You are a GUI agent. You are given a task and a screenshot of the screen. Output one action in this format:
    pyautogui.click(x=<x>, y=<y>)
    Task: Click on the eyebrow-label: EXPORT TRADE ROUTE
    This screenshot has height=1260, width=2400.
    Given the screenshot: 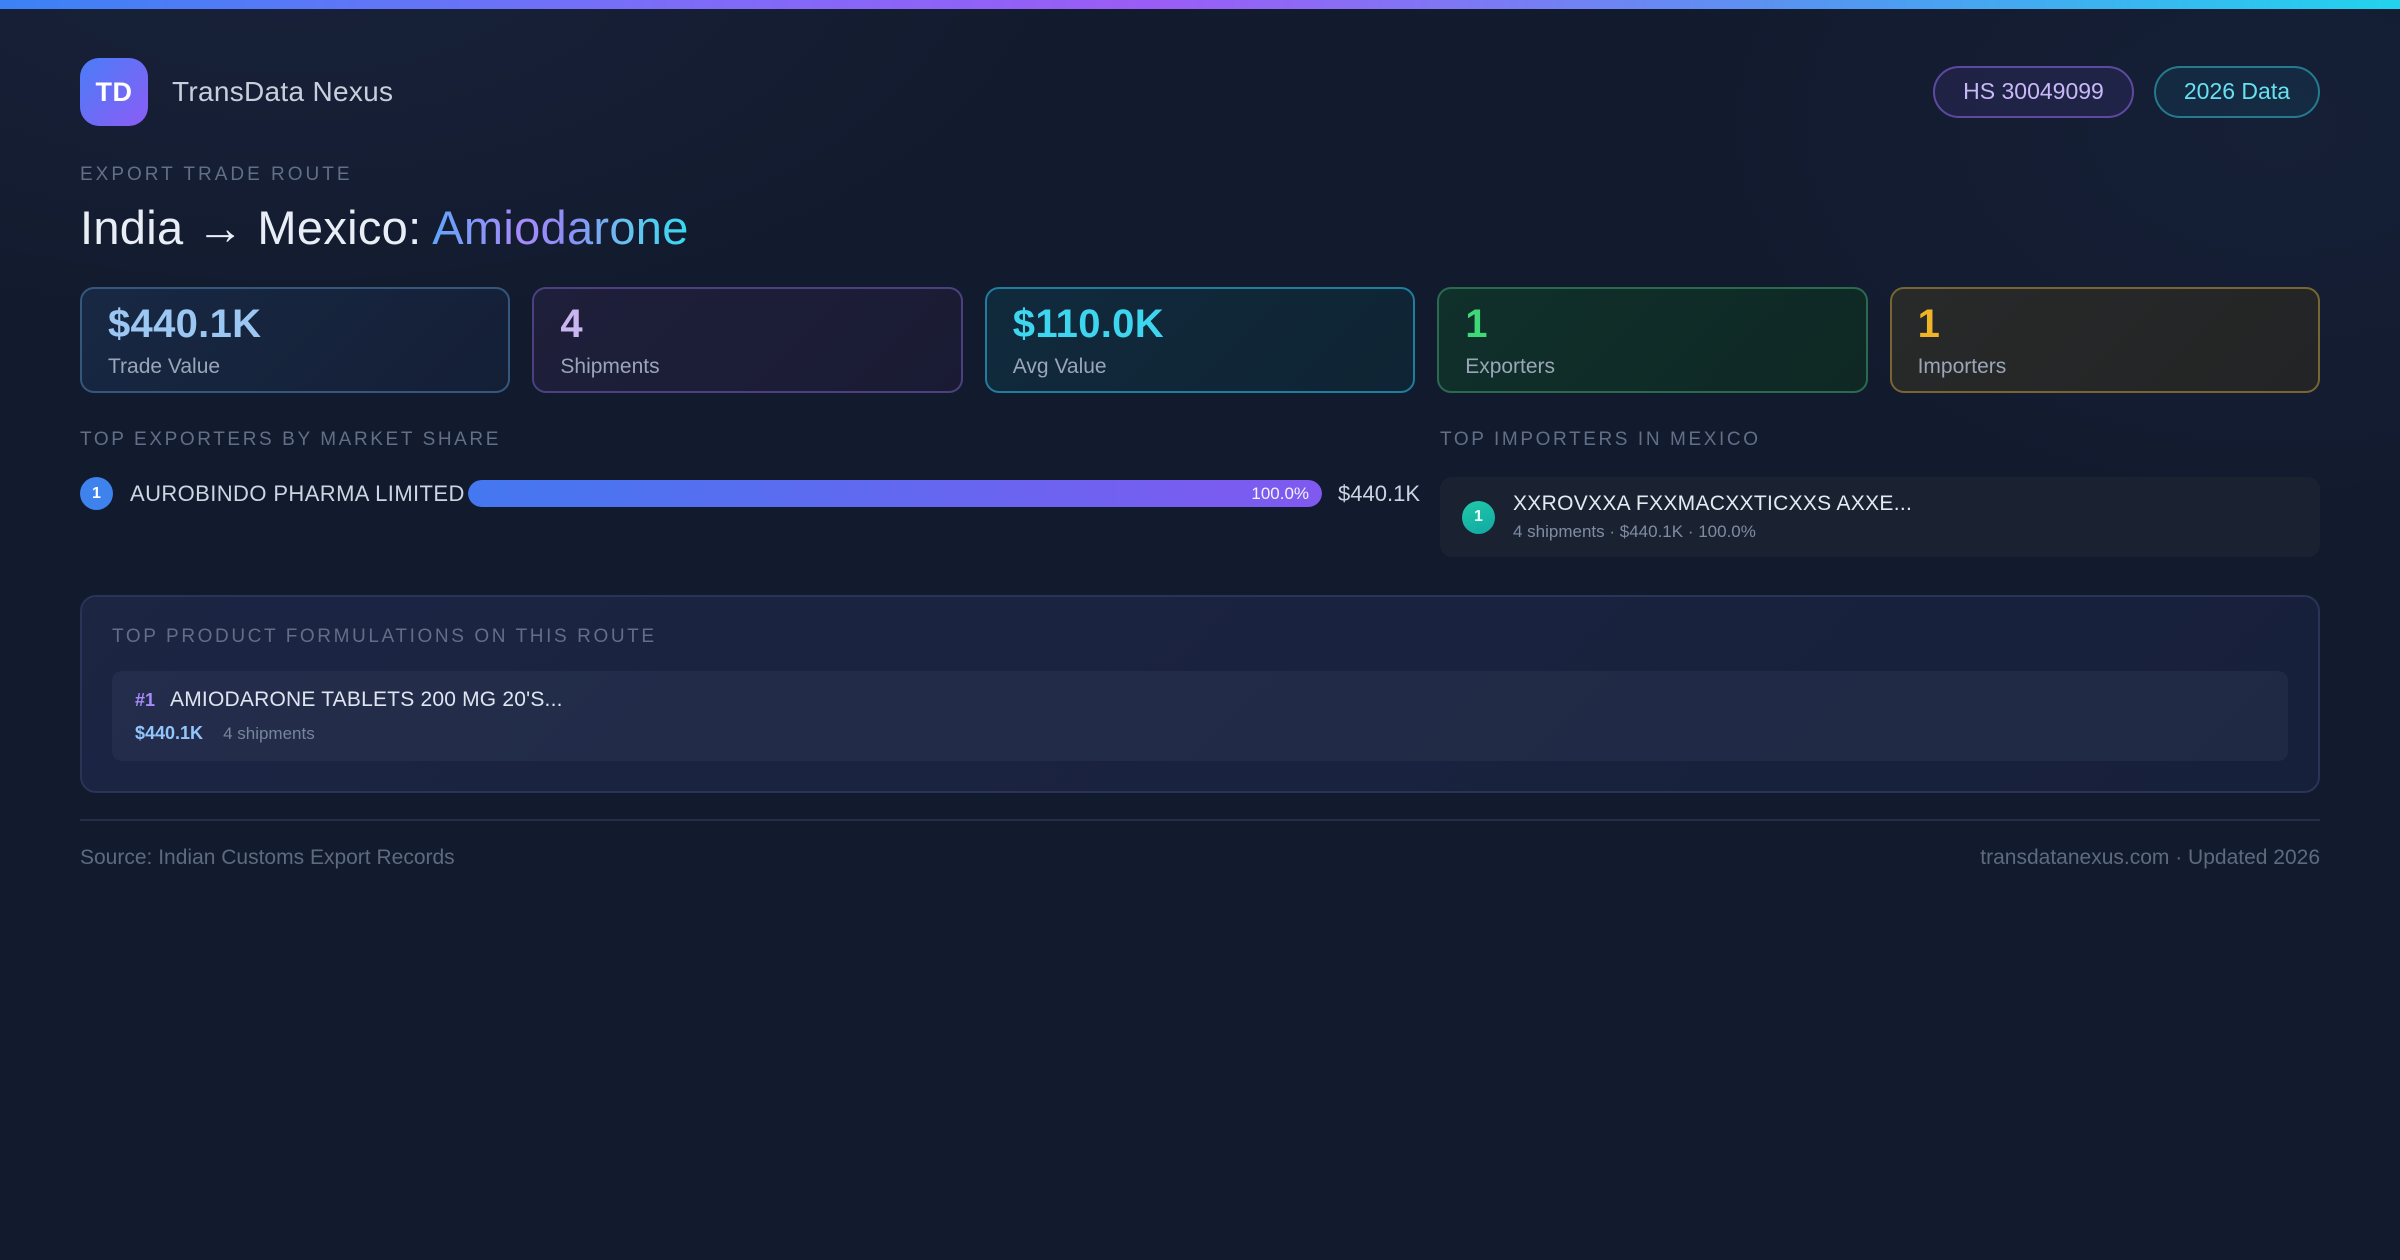 What is the action you would take?
    pyautogui.click(x=216, y=174)
    